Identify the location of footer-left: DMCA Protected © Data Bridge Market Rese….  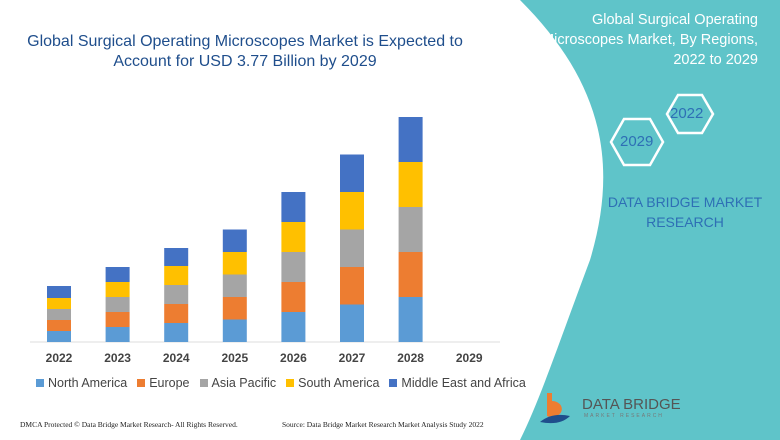
(129, 424).